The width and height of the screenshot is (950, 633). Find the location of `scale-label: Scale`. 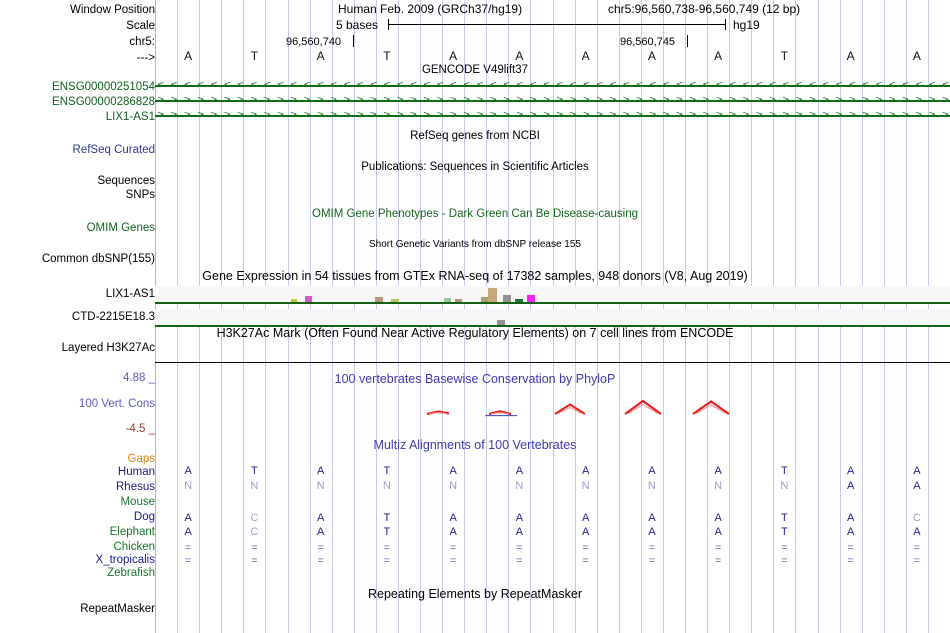

scale-label: Scale is located at coordinates (140, 26).